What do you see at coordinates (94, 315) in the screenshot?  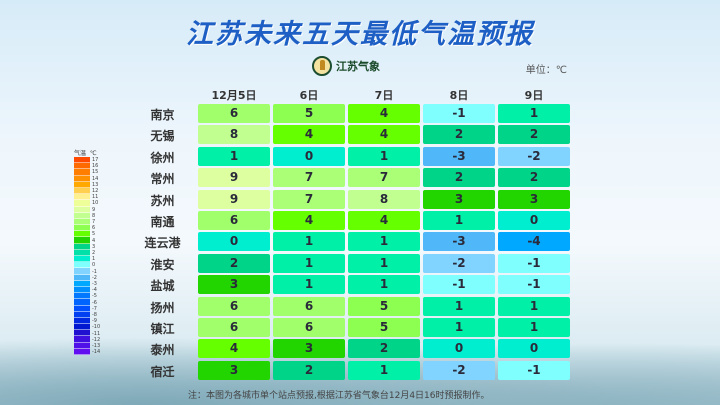 I see `legend-tick: -8` at bounding box center [94, 315].